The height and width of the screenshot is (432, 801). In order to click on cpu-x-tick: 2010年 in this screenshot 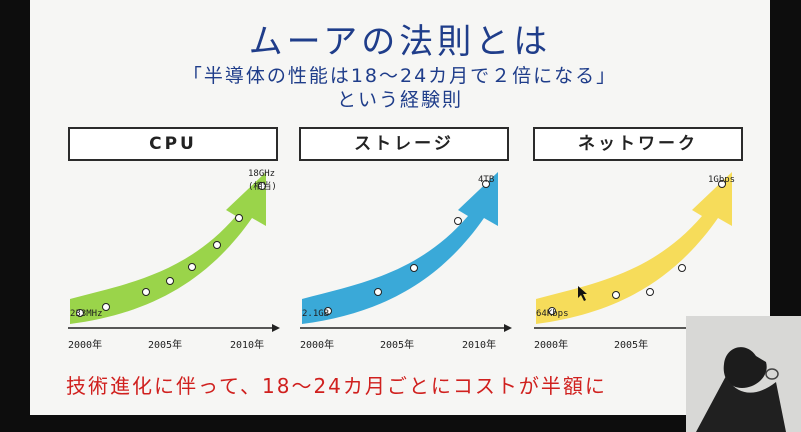, I will do `click(247, 344)`.